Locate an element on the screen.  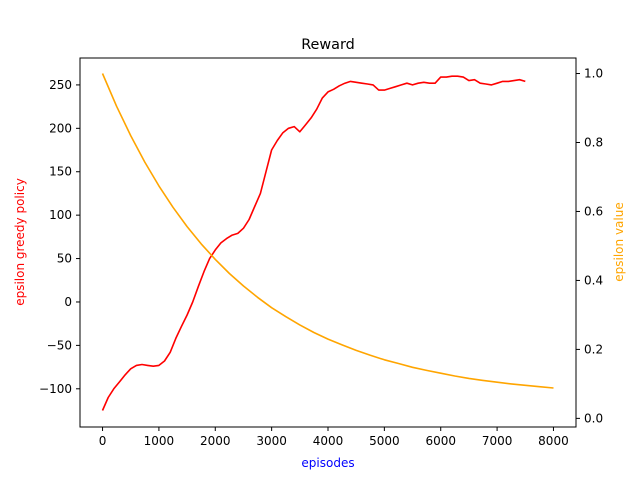
x-tick-label: 7000 is located at coordinates (497, 441).